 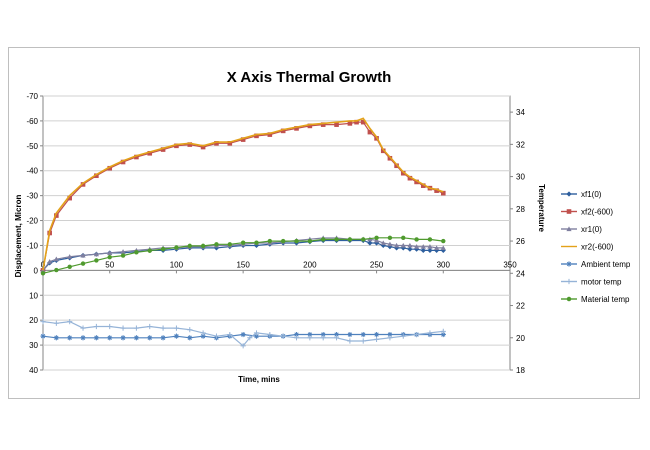 I want to click on x-tick-label-3: 150, so click(x=243, y=264).